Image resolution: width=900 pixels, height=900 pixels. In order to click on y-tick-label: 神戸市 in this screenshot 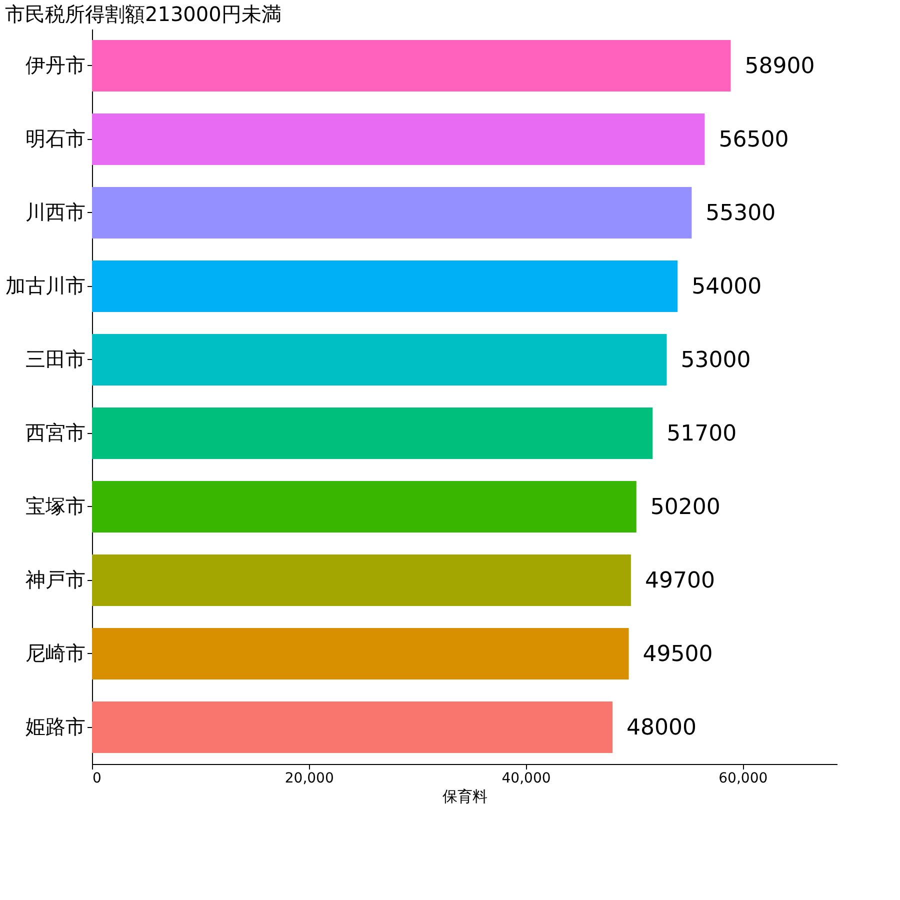, I will do `click(56, 579)`.